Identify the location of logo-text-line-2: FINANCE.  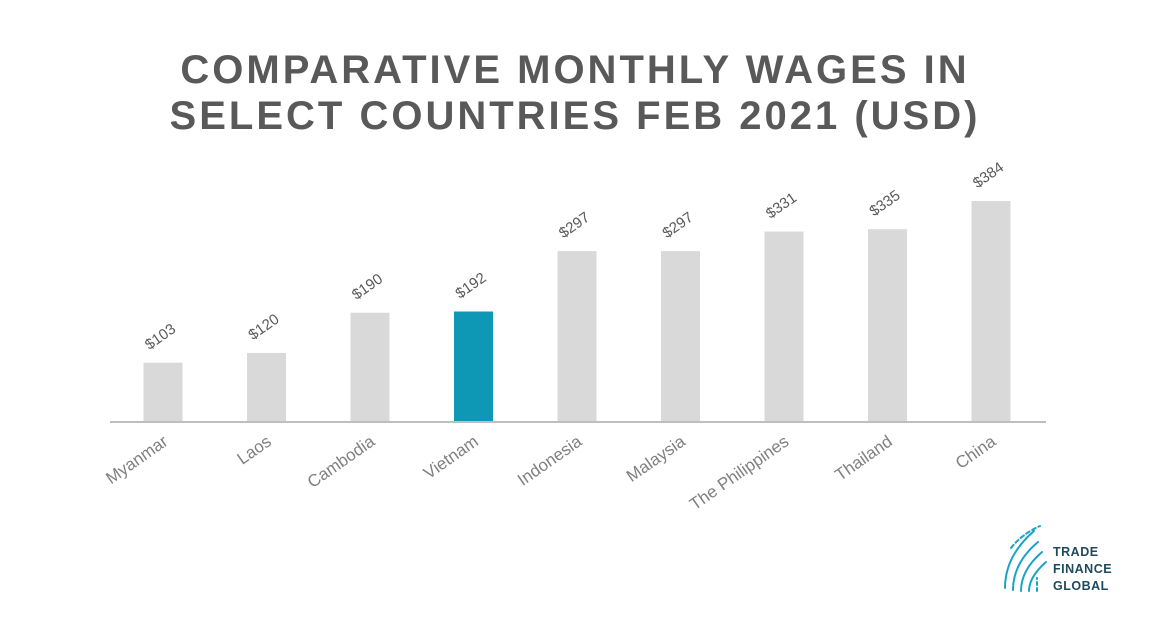
(1082, 569).